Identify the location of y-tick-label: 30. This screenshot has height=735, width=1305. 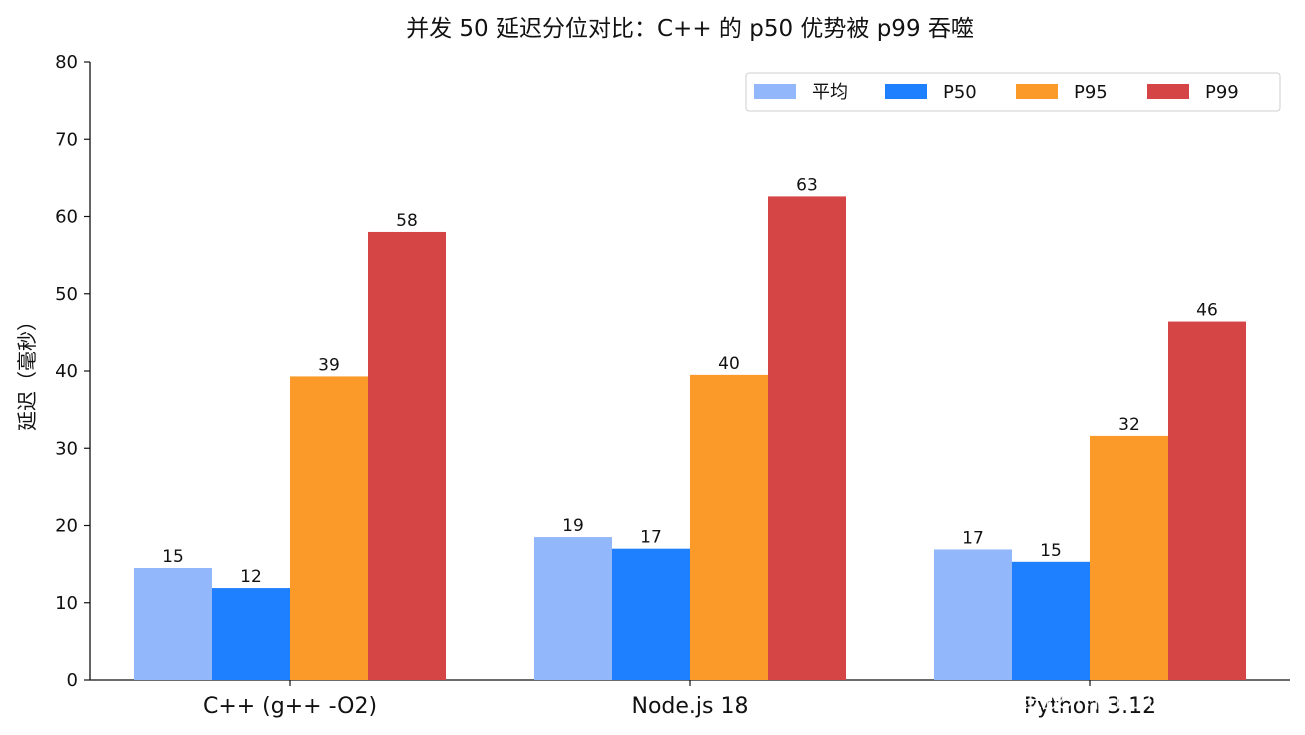
(66, 448).